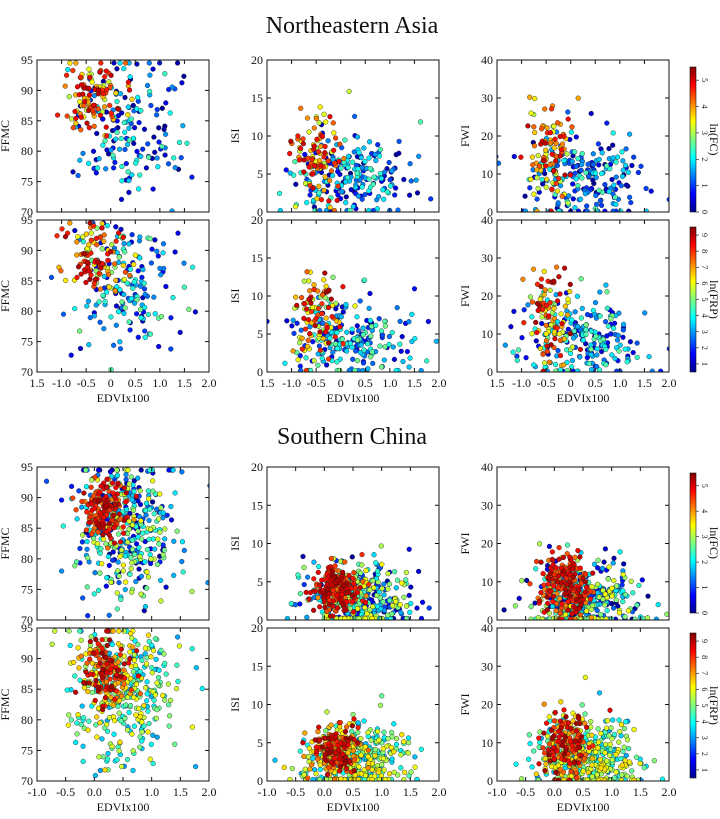  What do you see at coordinates (389, 383) in the screenshot?
I see `x-tick-label: 1.0` at bounding box center [389, 383].